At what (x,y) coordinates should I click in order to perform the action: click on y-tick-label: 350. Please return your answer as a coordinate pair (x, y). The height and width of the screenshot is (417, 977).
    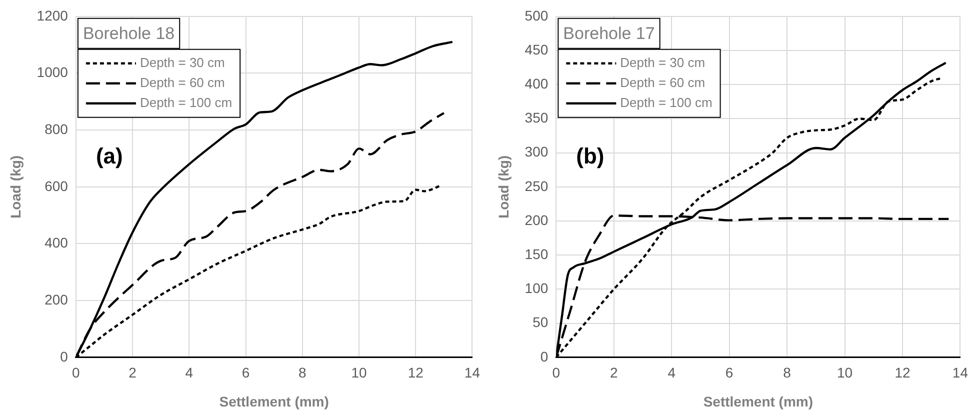
    Looking at the image, I should click on (536, 118).